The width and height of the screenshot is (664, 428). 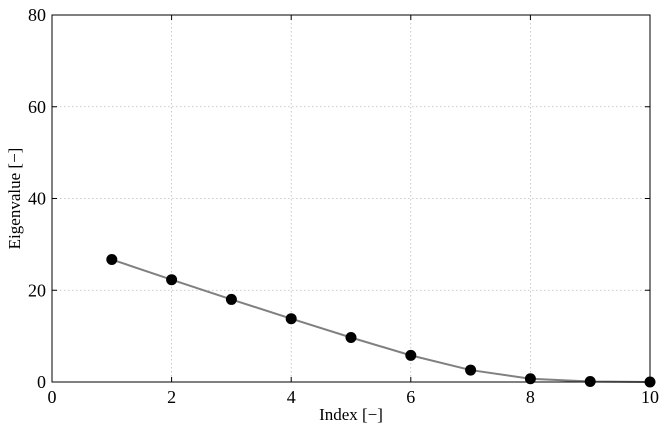 What do you see at coordinates (37, 290) in the screenshot?
I see `y-tick-label: 20` at bounding box center [37, 290].